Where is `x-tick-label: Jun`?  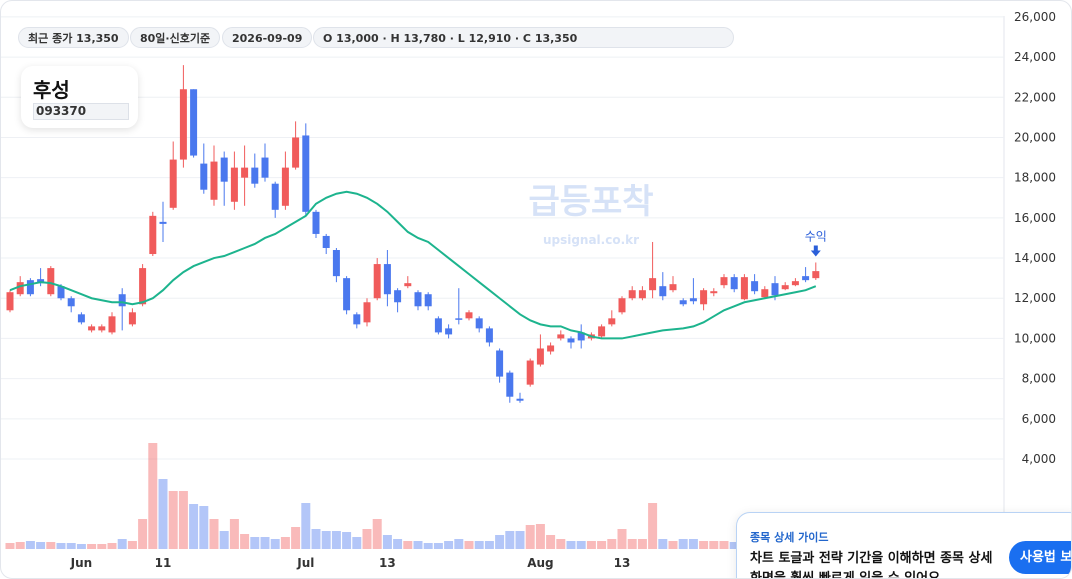
x-tick-label: Jun is located at coordinates (81, 563).